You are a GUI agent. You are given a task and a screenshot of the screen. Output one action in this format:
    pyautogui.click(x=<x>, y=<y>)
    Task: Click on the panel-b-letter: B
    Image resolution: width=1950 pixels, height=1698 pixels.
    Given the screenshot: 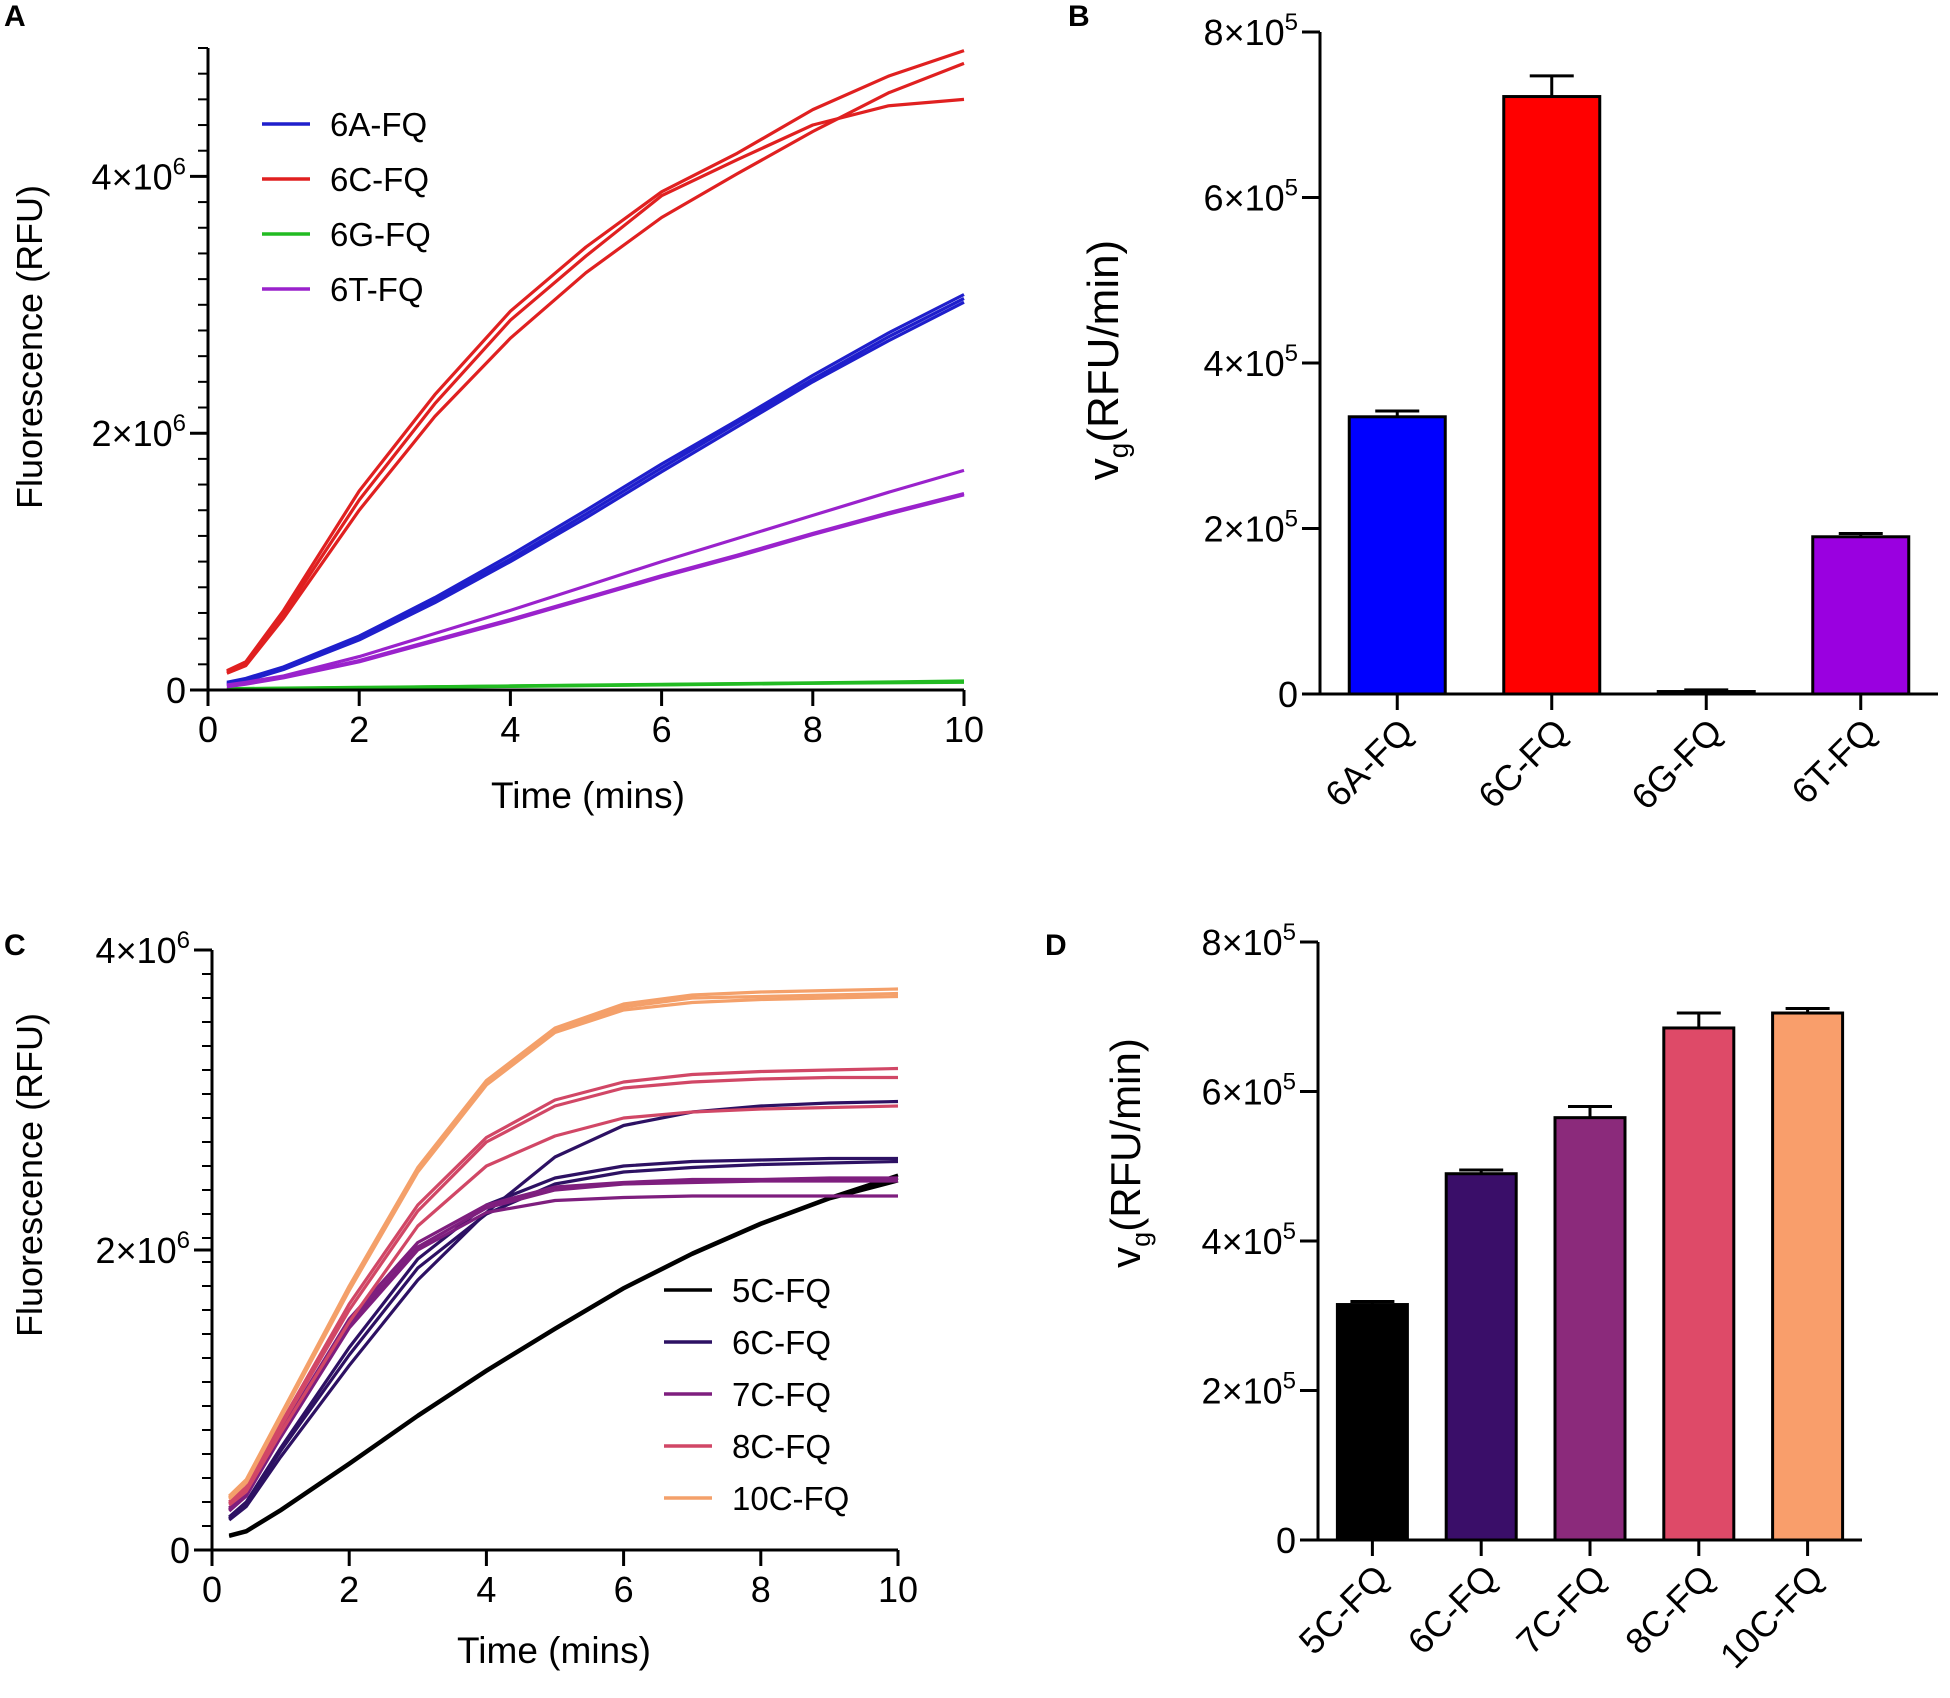 What is the action you would take?
    pyautogui.click(x=1079, y=16)
    